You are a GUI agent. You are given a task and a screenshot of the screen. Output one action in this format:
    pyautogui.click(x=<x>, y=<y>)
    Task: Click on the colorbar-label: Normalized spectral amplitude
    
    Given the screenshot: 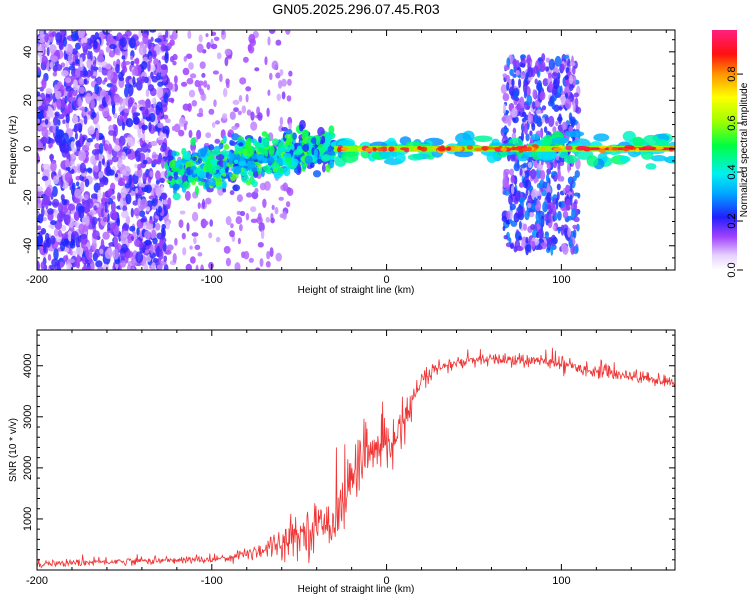 What is the action you would take?
    pyautogui.click(x=744, y=149)
    